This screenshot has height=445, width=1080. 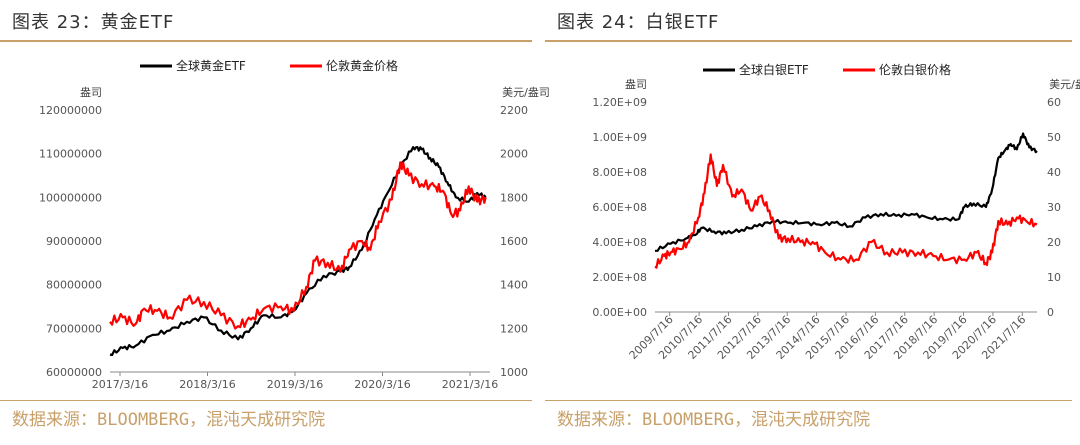 I want to click on right-axis-tick-label: 60, so click(x=1054, y=102).